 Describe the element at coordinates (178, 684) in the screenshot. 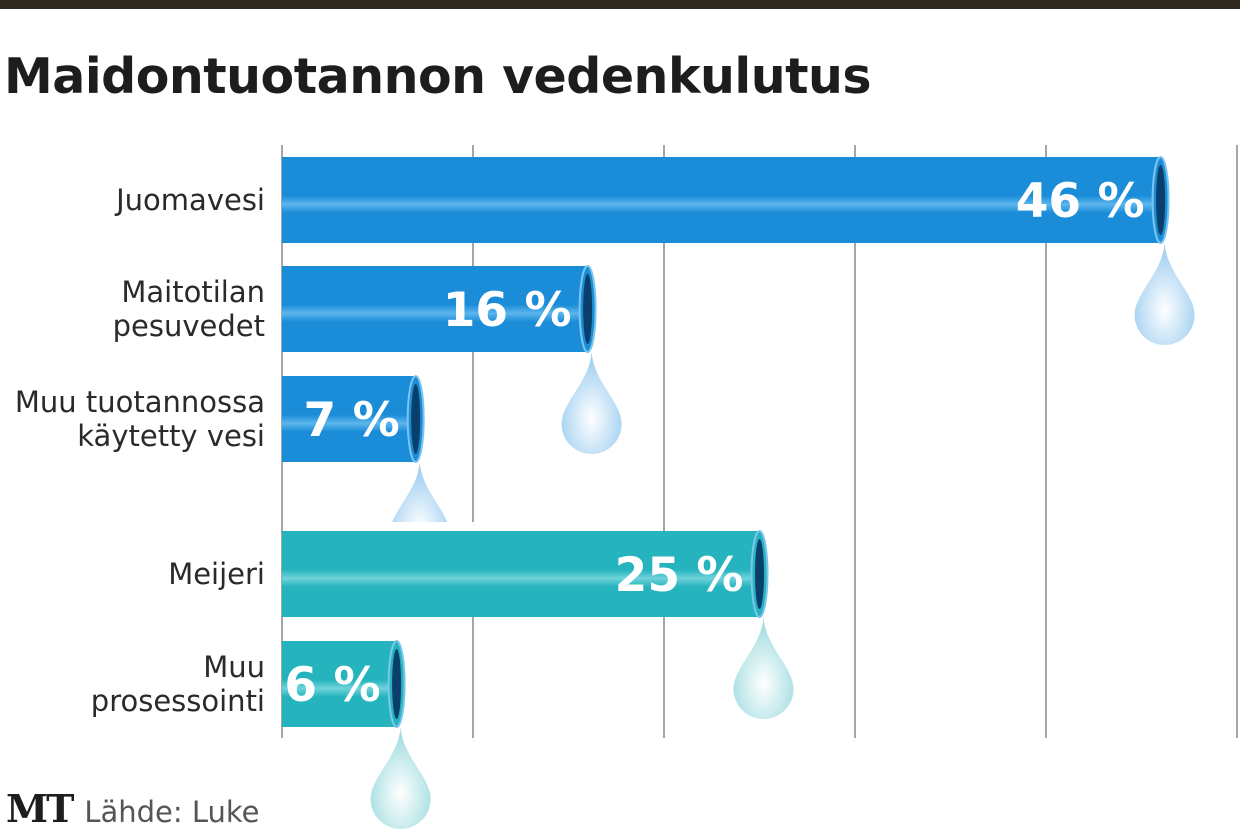

I see `category-label-4: Muu prosessointi` at that location.